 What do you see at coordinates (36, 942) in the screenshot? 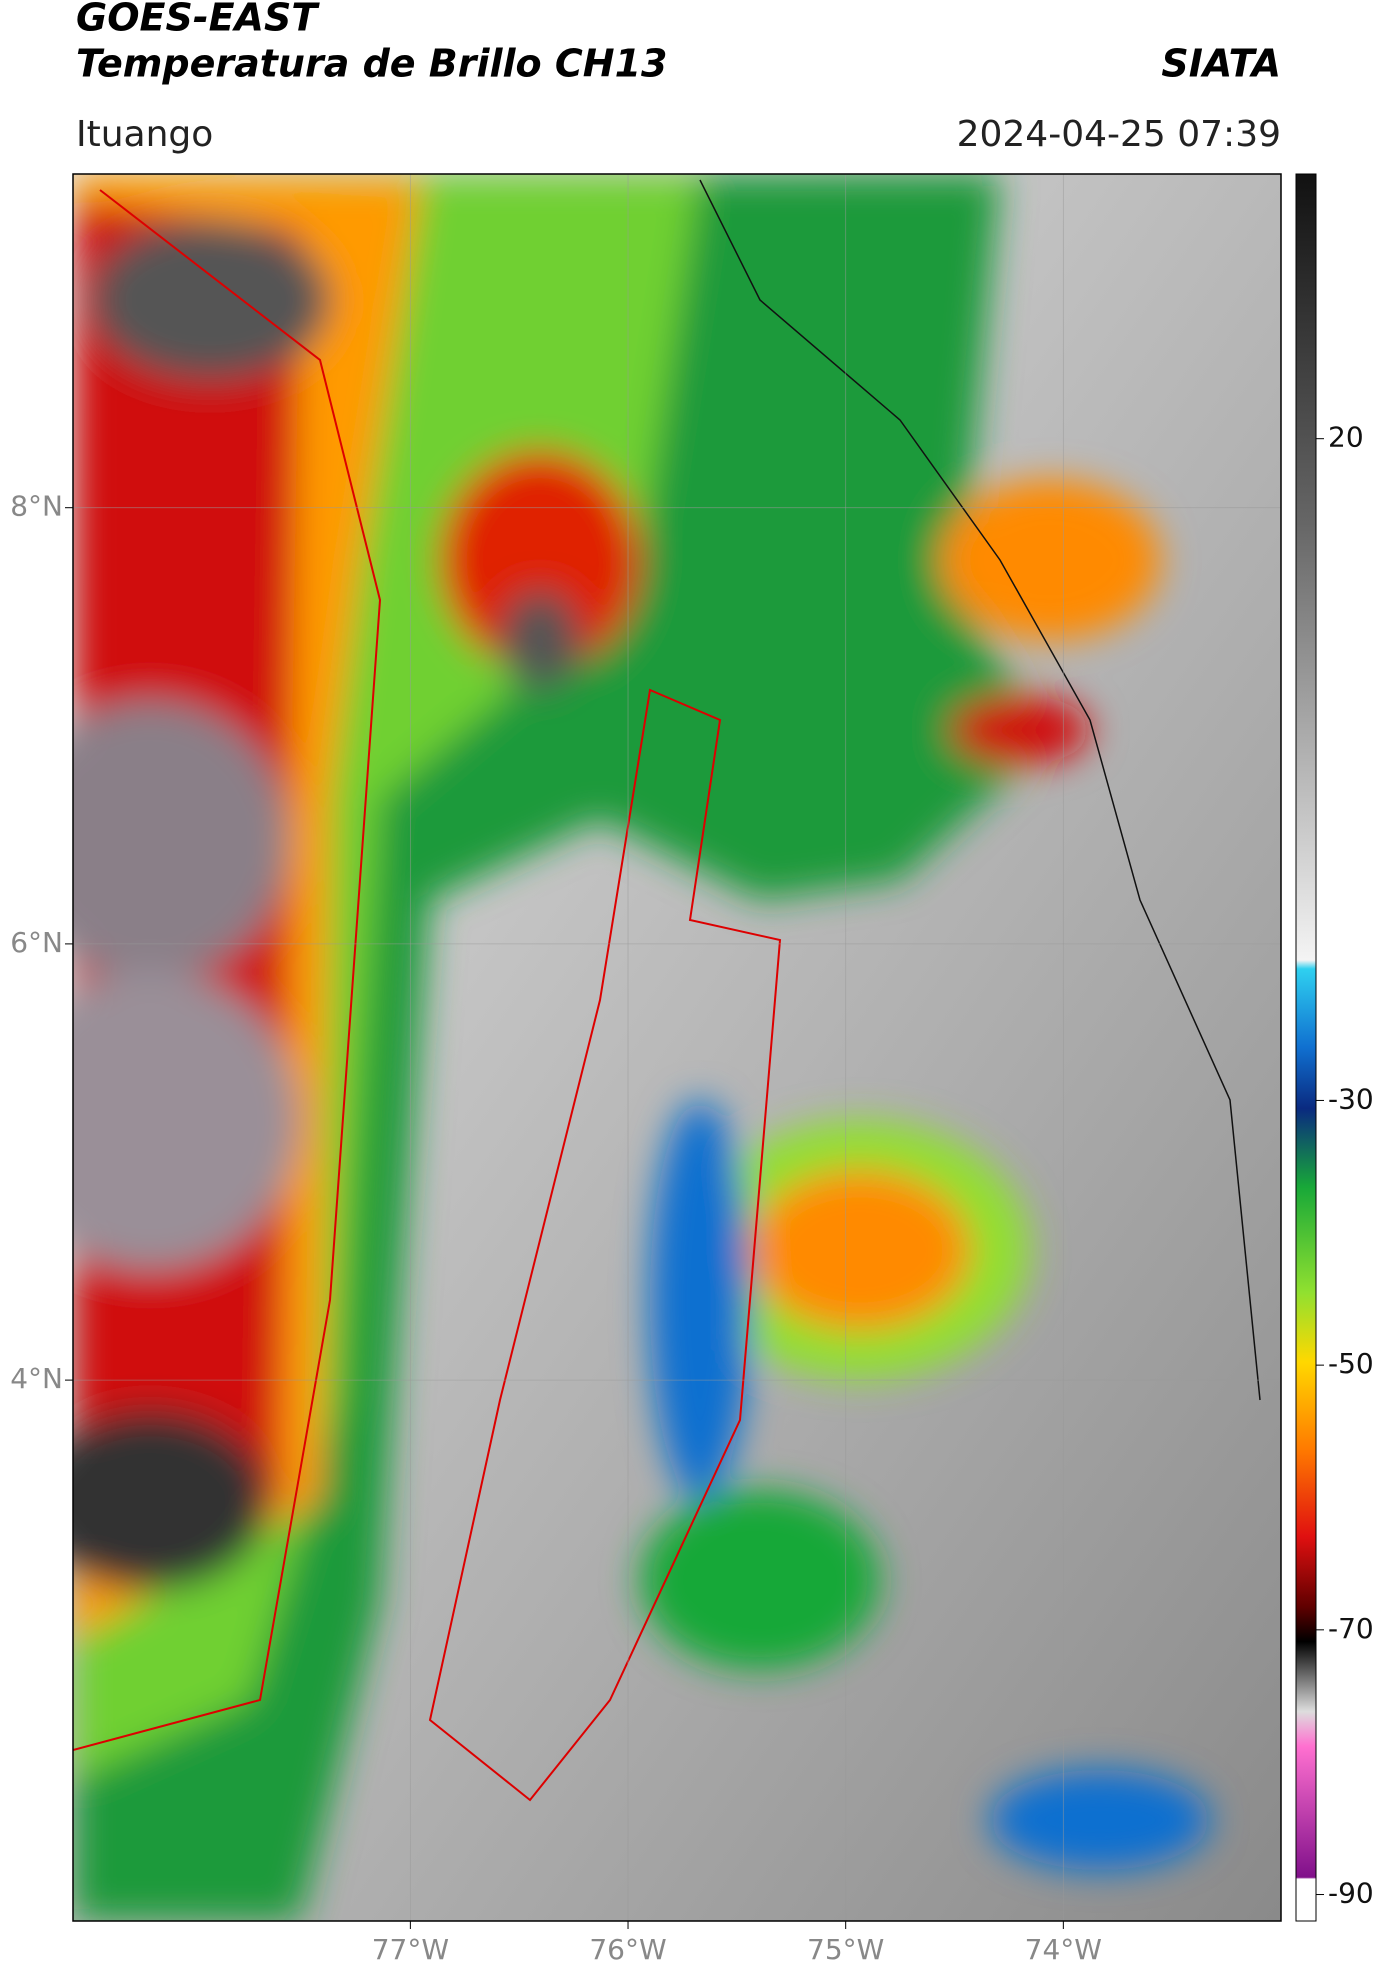
I see `lat-tick-label: 6°N` at bounding box center [36, 942].